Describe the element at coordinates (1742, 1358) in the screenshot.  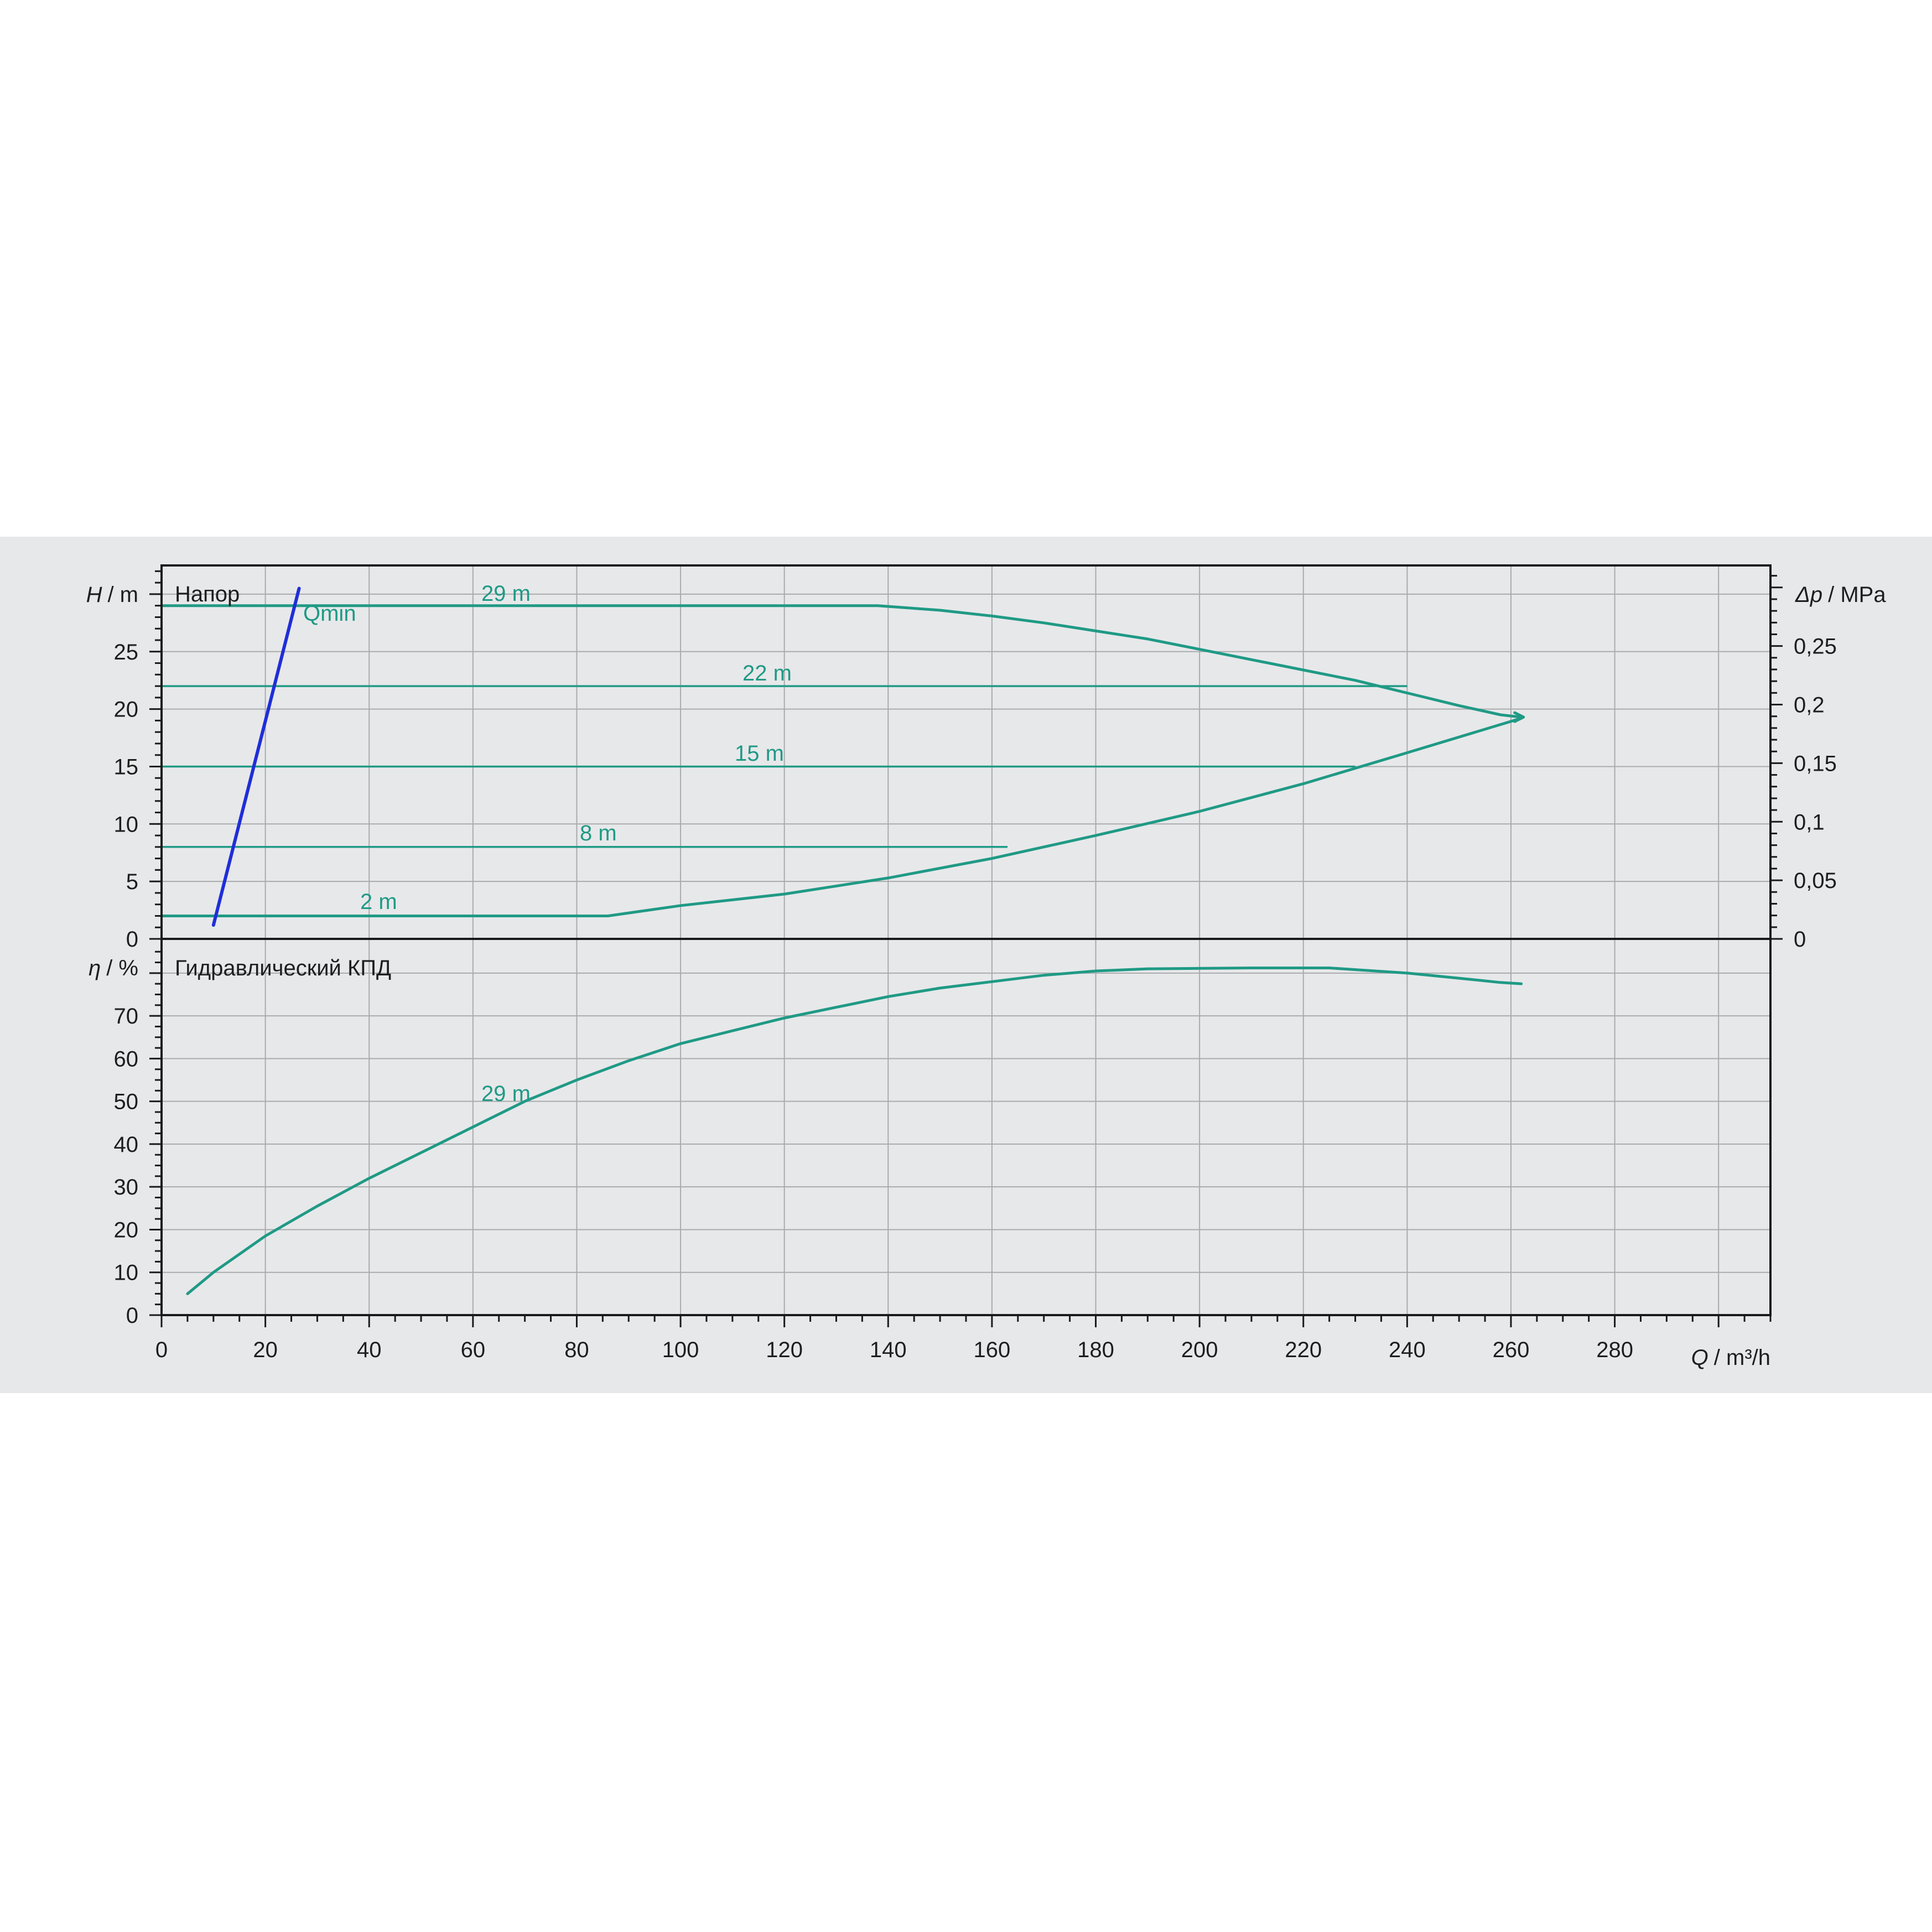
I see `flow-axis-unit: / m³/h` at that location.